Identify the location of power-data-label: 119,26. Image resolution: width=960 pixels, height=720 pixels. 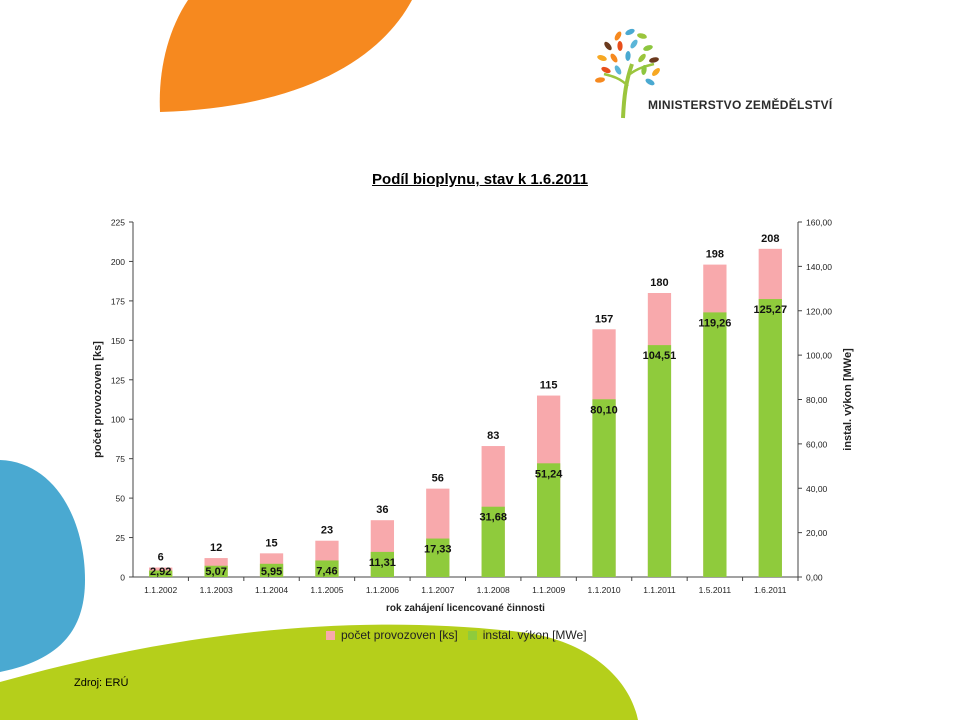
(714, 323).